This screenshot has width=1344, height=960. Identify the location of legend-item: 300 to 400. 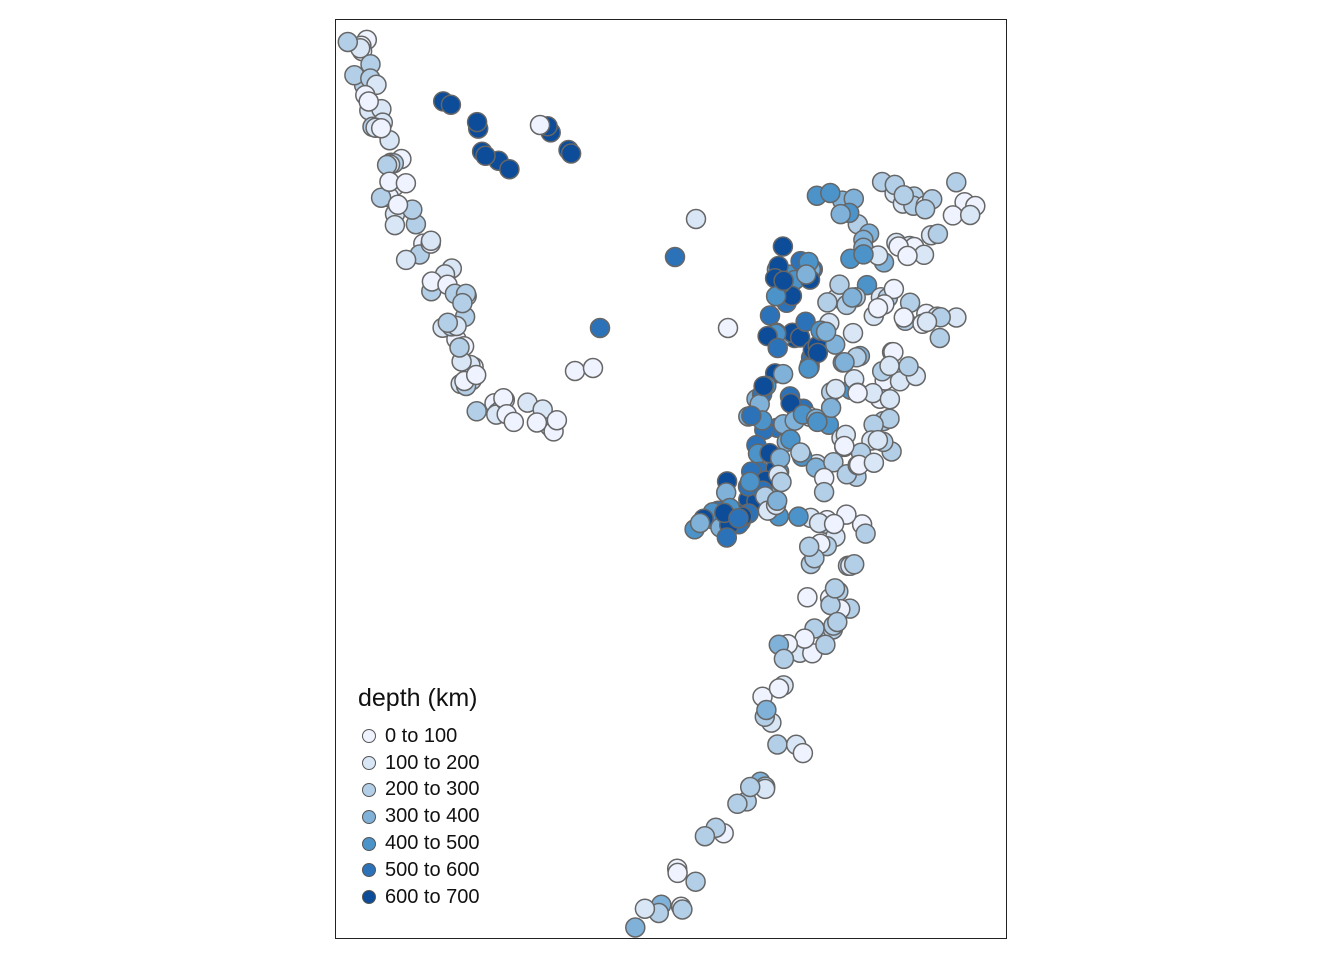
(419, 816).